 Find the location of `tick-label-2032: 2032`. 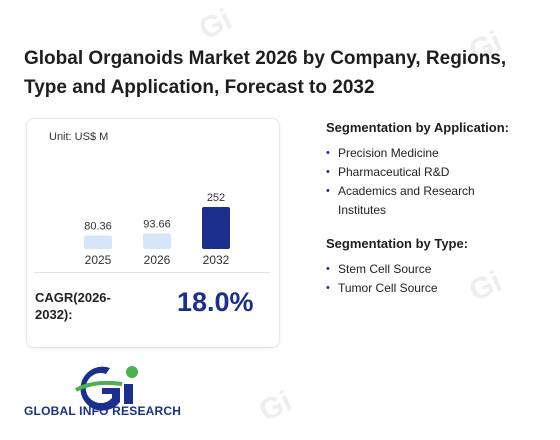

tick-label-2032: 2032 is located at coordinates (216, 260).